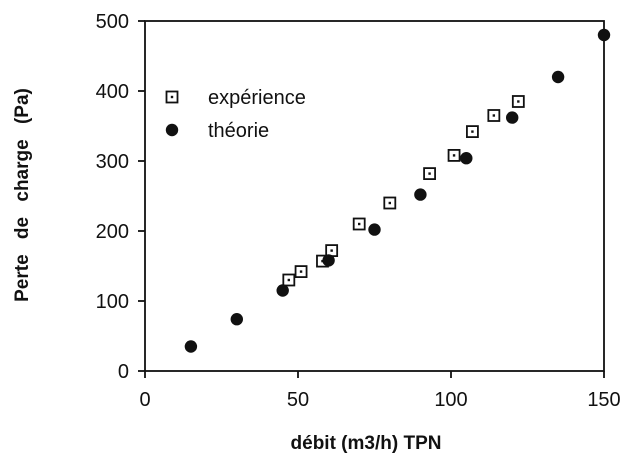  What do you see at coordinates (22, 195) in the screenshot?
I see `y-axis-label: Perte de charge (Pa)` at bounding box center [22, 195].